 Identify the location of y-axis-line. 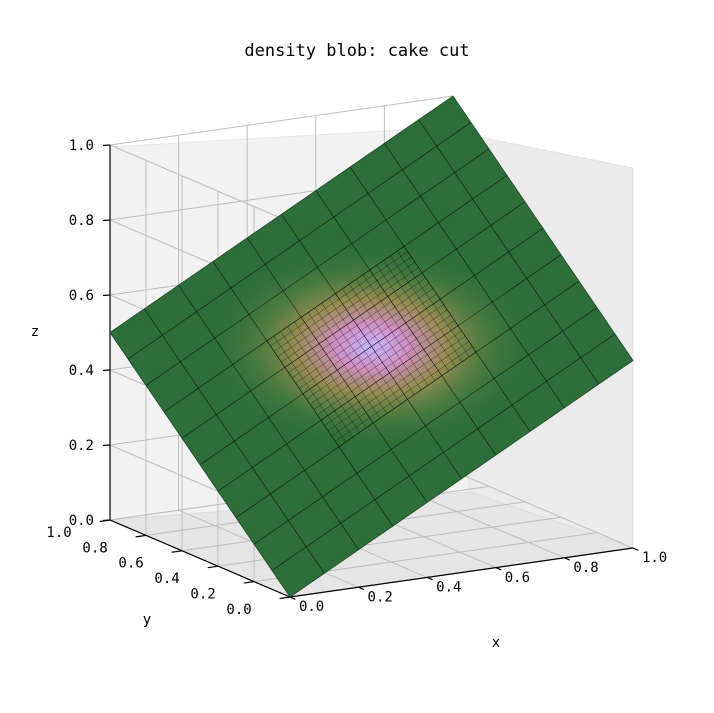
(200, 558).